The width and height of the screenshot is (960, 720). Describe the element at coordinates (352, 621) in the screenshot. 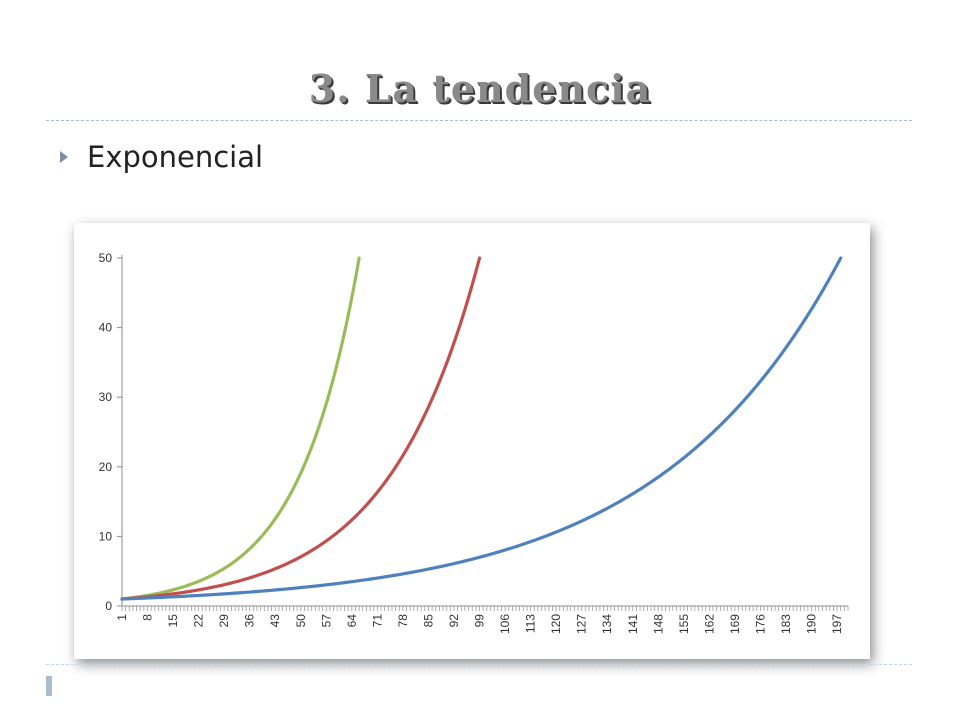

I see `x-tick-label: 64` at that location.